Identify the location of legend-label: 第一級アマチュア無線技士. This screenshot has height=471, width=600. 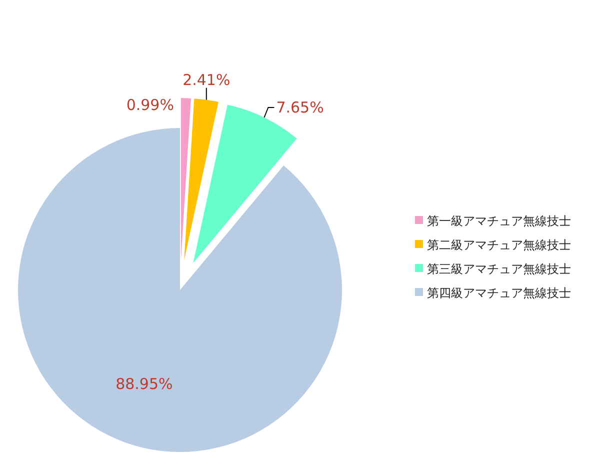
(499, 221).